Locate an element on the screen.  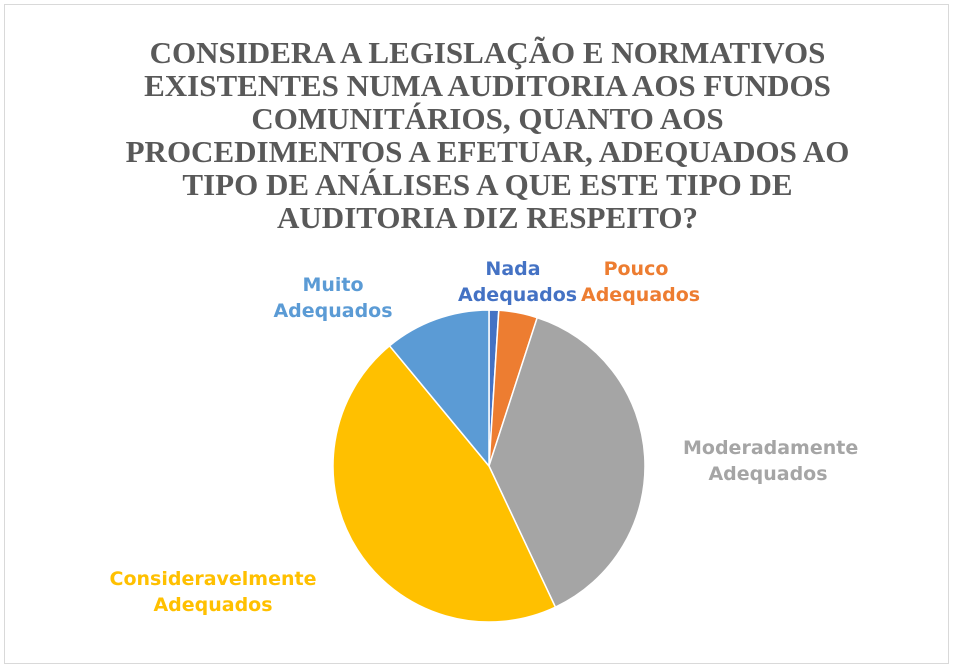
slice-label: Moderadamente Adequados is located at coordinates (771, 461).